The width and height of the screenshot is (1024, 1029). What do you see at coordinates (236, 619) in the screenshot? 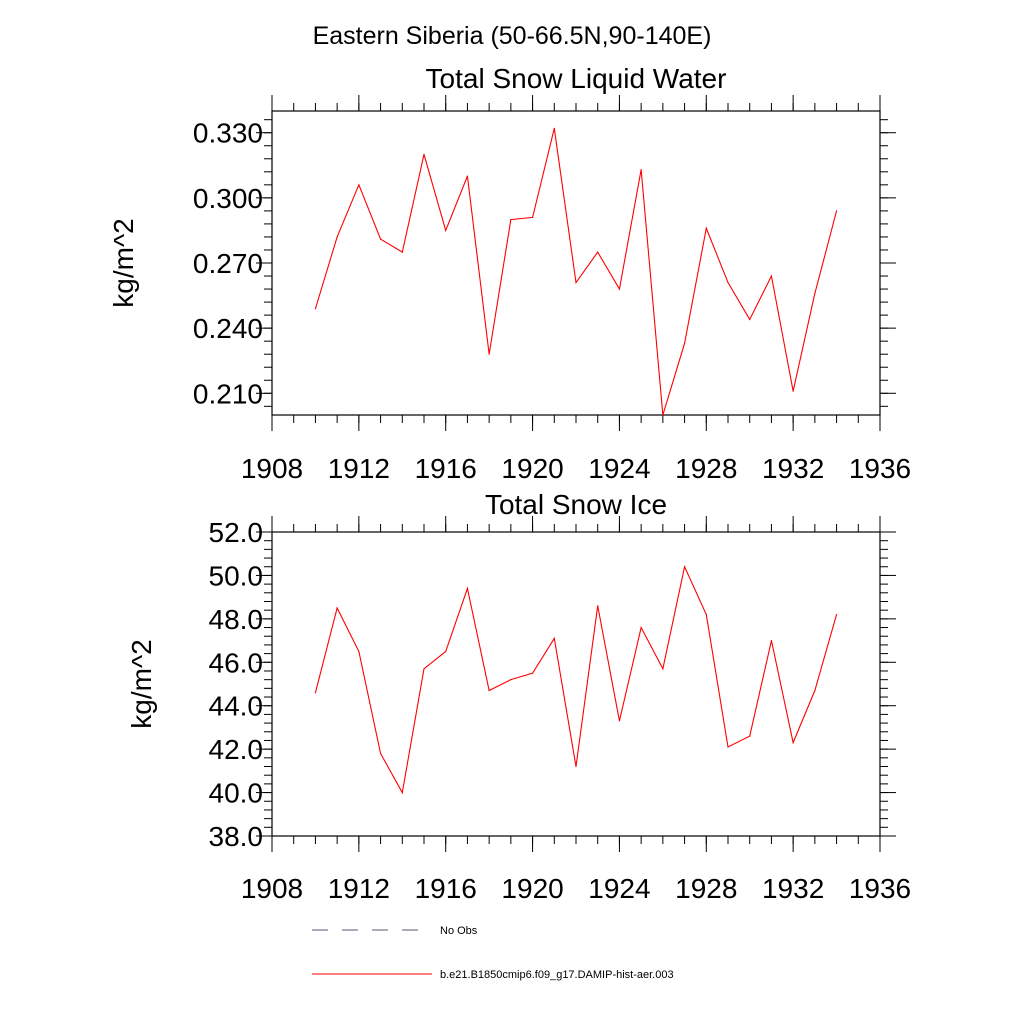
I see `y-tick-label: 48.0` at bounding box center [236, 619].